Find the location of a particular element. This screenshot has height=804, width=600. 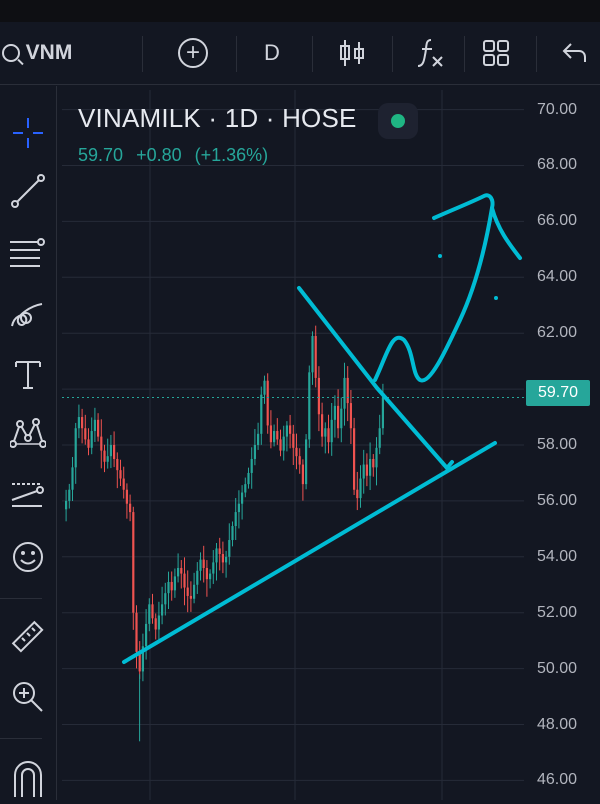

symbol-search-button: VNM is located at coordinates (40, 53).